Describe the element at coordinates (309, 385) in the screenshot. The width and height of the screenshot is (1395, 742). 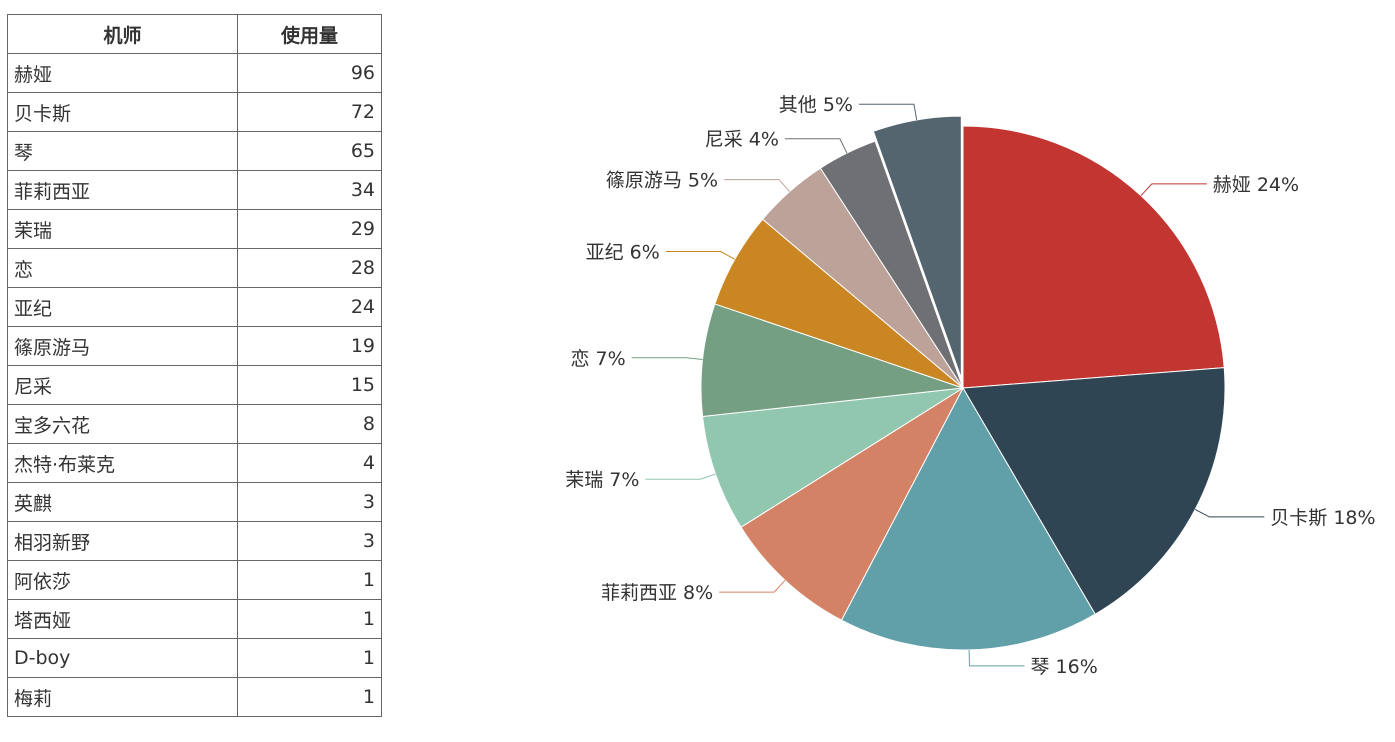
I see `usage-value-cell: 15` at that location.